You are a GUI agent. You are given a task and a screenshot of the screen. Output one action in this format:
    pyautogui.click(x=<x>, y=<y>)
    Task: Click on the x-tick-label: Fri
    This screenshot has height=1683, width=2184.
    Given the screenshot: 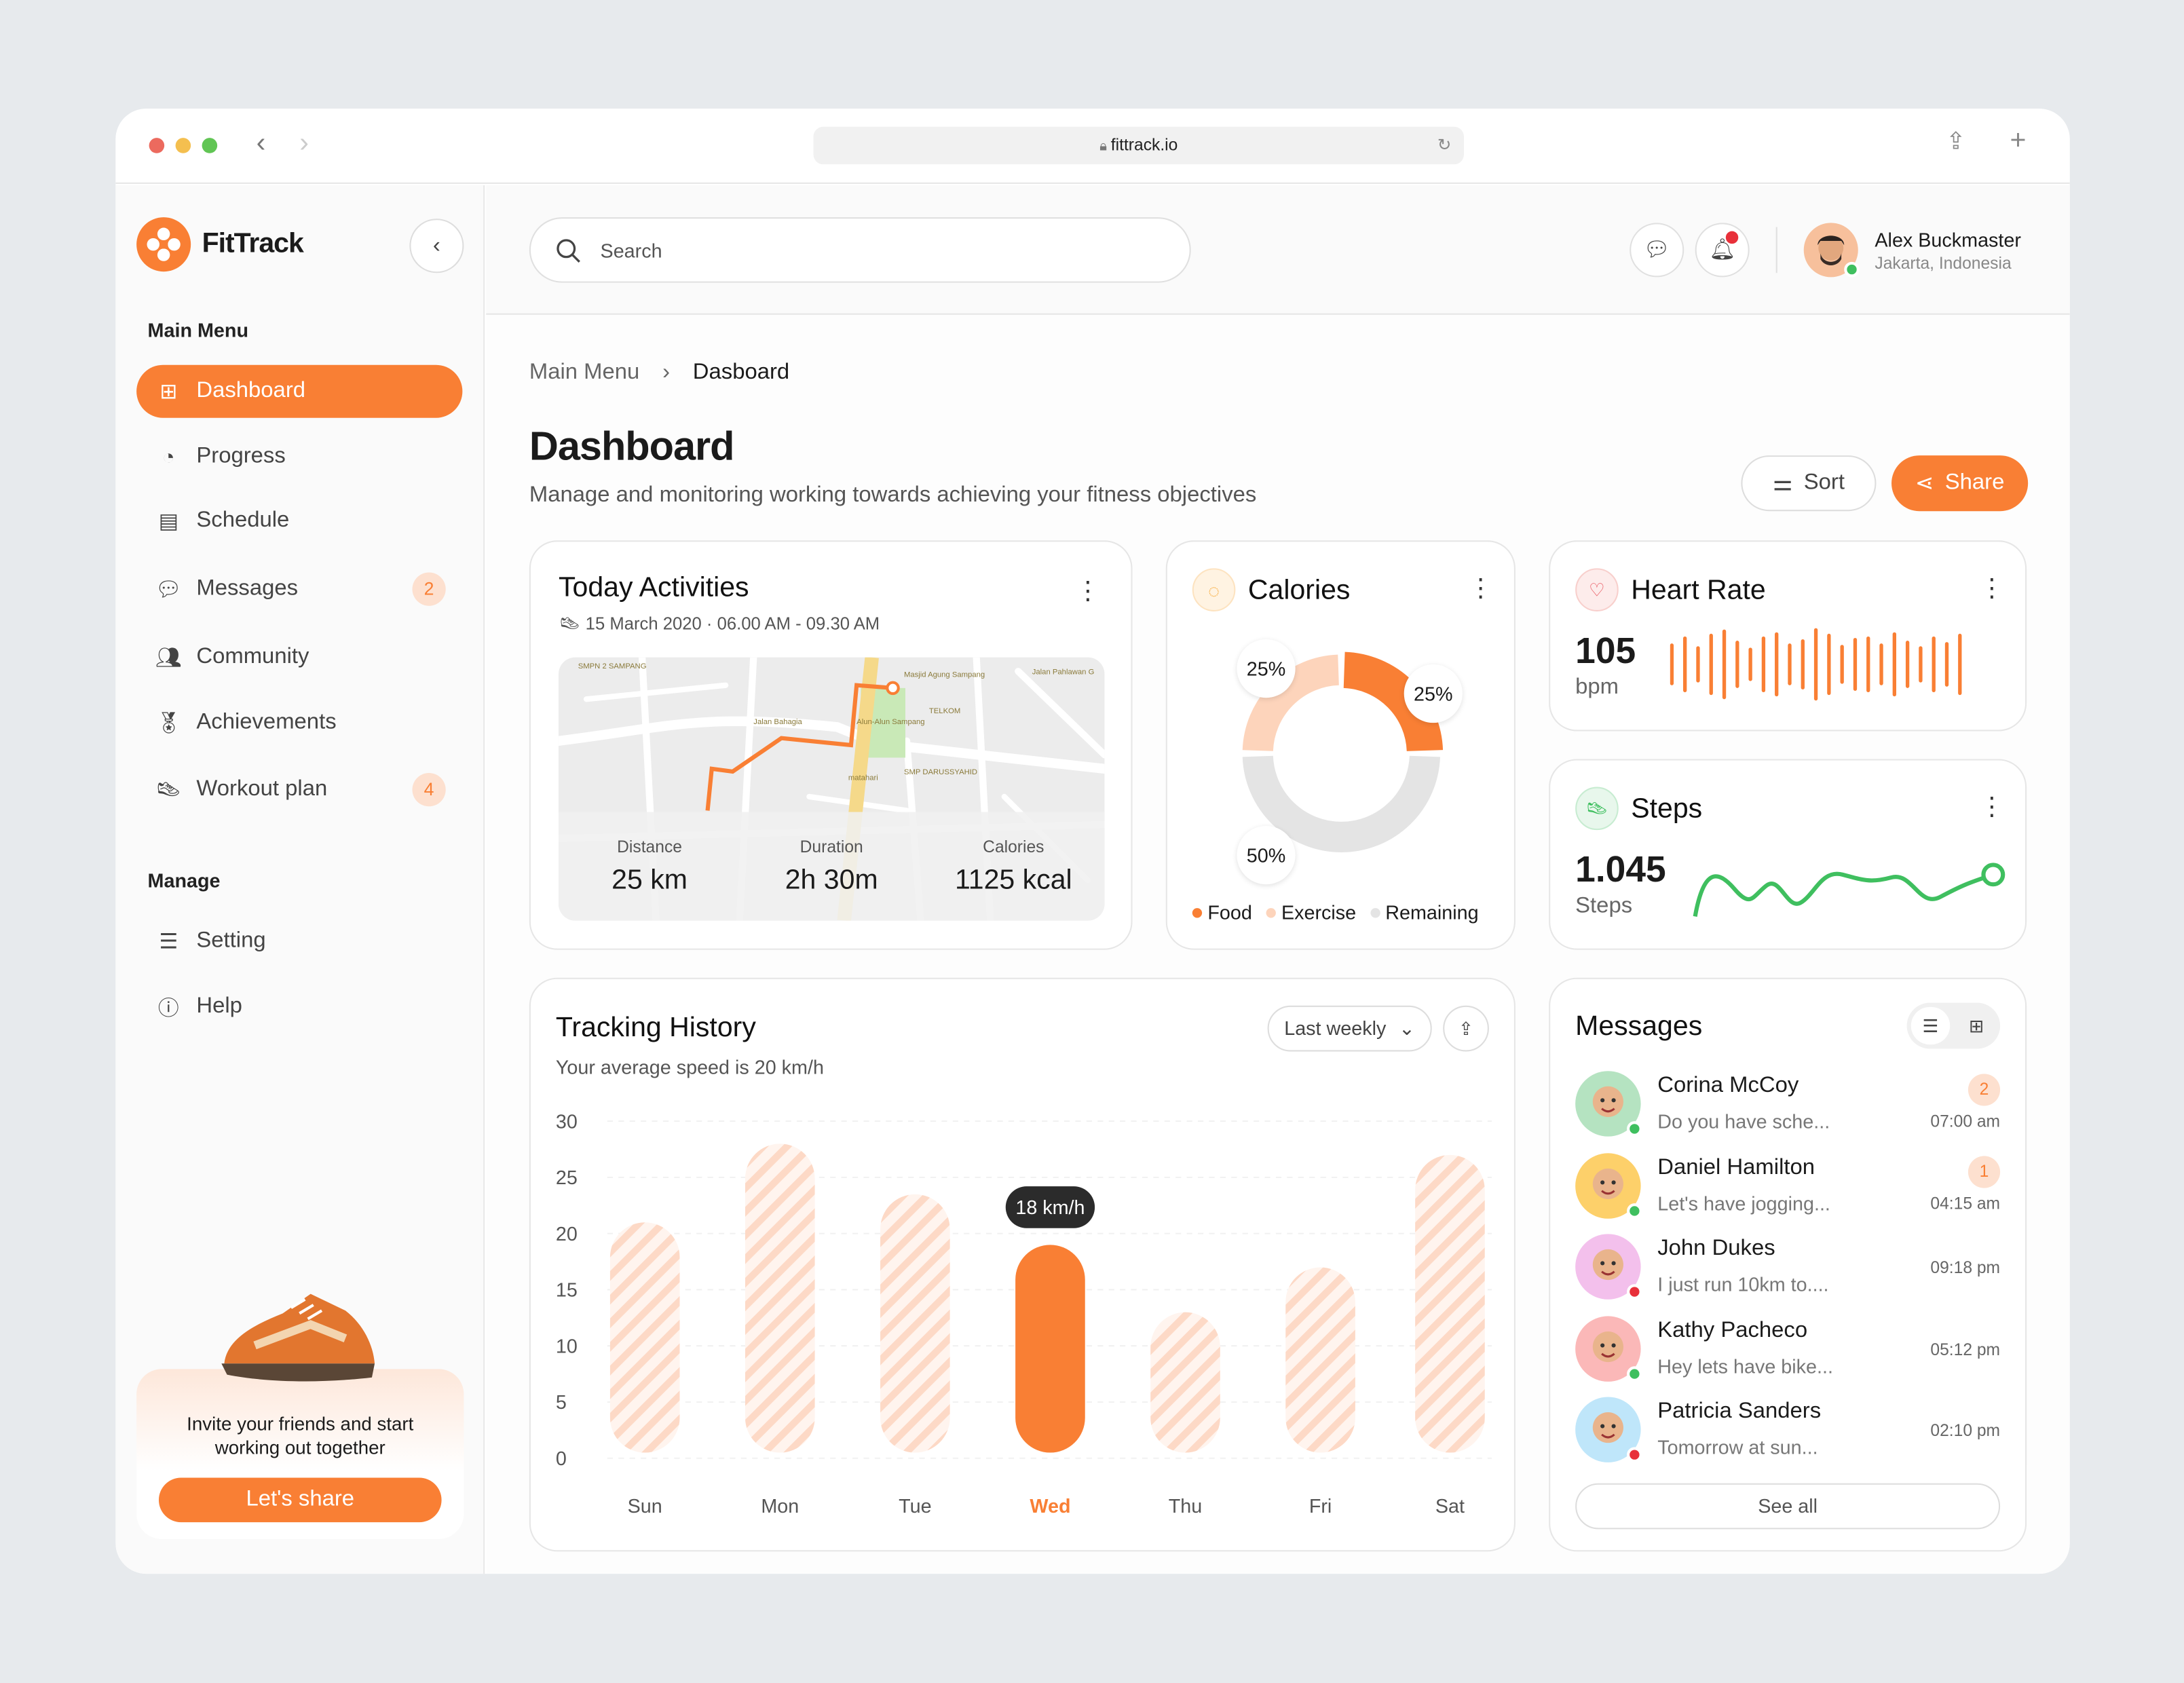 What is the action you would take?
    pyautogui.click(x=1320, y=1506)
    